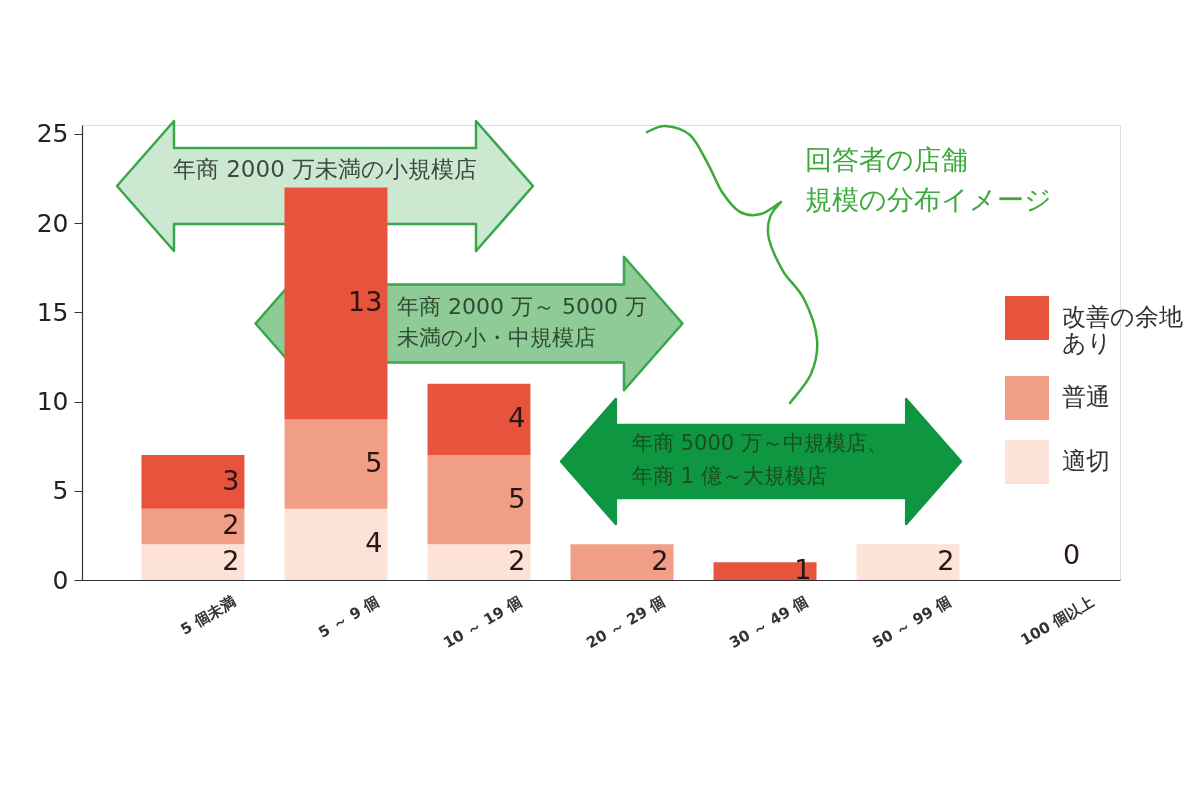 The image size is (1200, 800). I want to click on x-tick-label: 20 ～ 29 個, so click(626, 622).